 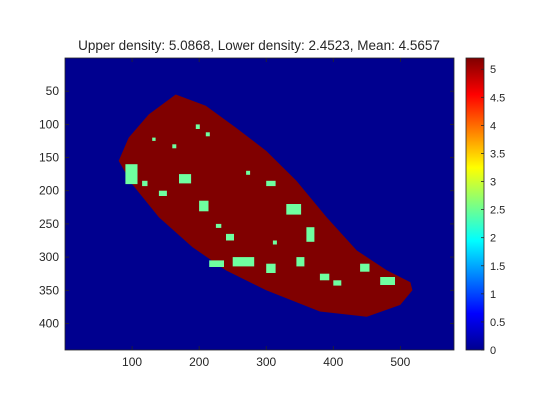 What do you see at coordinates (497, 211) in the screenshot?
I see `colorbar-tick-label: 2.5` at bounding box center [497, 211].